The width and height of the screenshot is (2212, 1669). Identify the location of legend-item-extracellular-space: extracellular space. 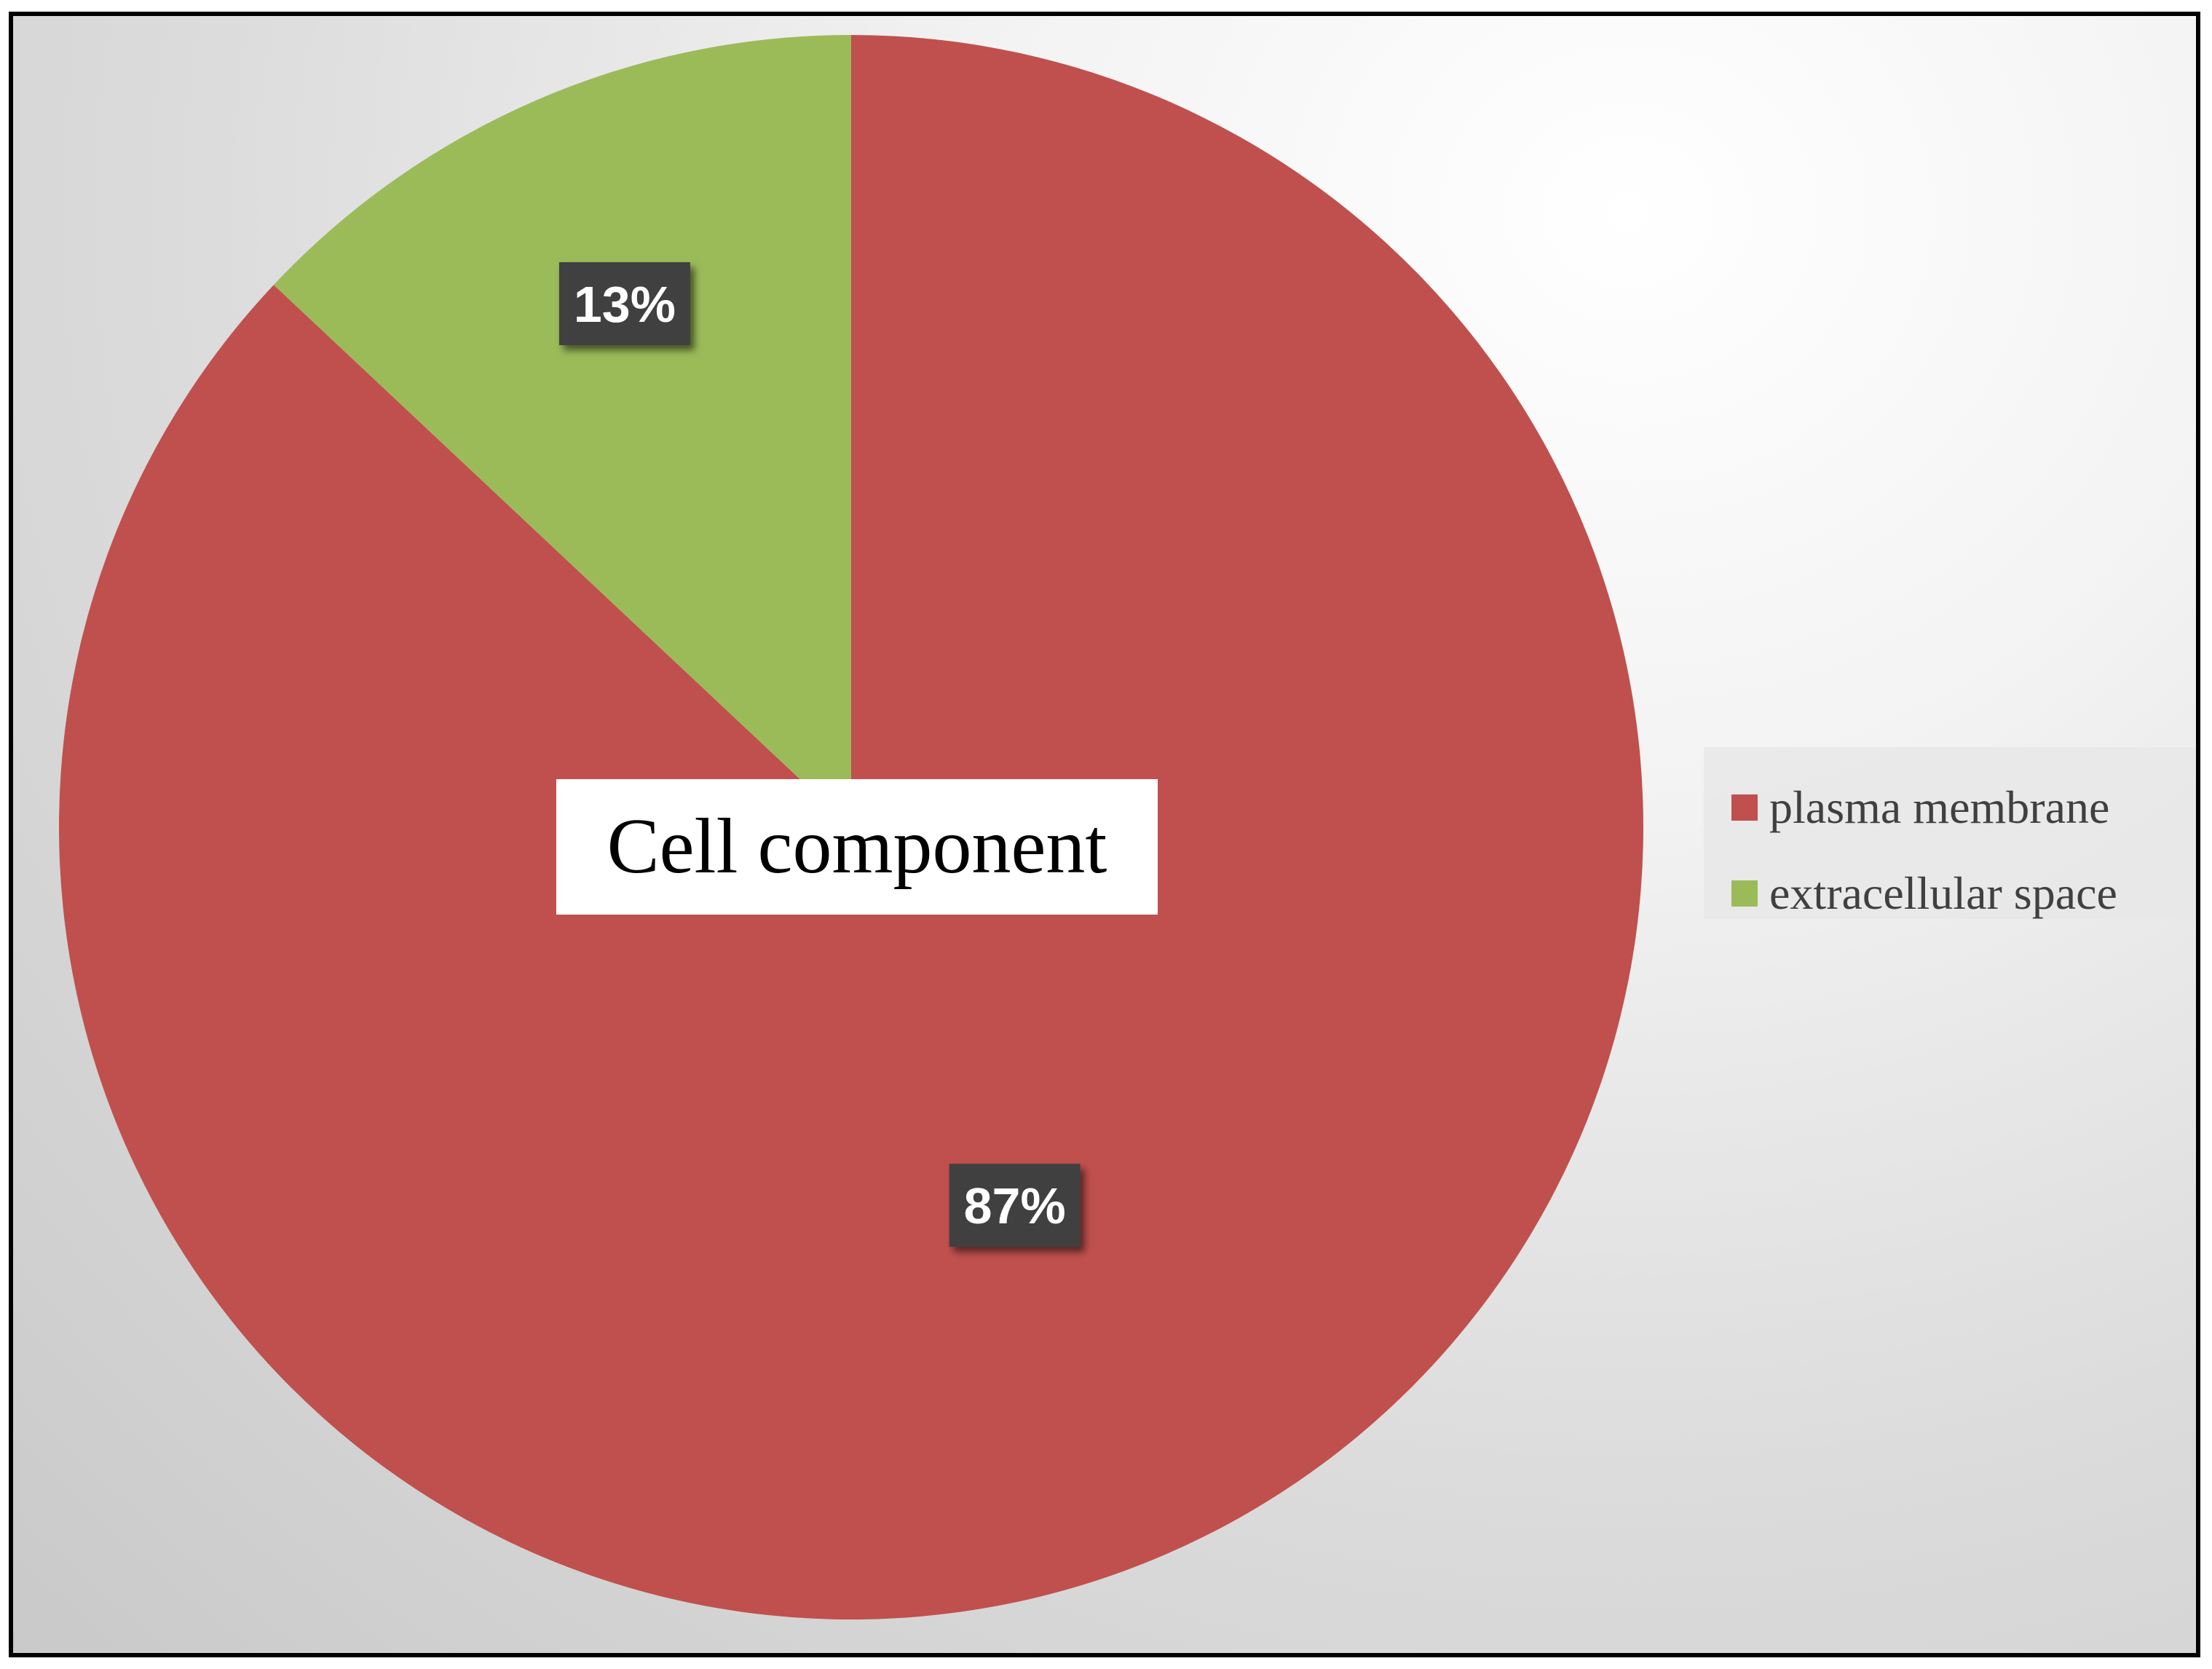
(1963, 893).